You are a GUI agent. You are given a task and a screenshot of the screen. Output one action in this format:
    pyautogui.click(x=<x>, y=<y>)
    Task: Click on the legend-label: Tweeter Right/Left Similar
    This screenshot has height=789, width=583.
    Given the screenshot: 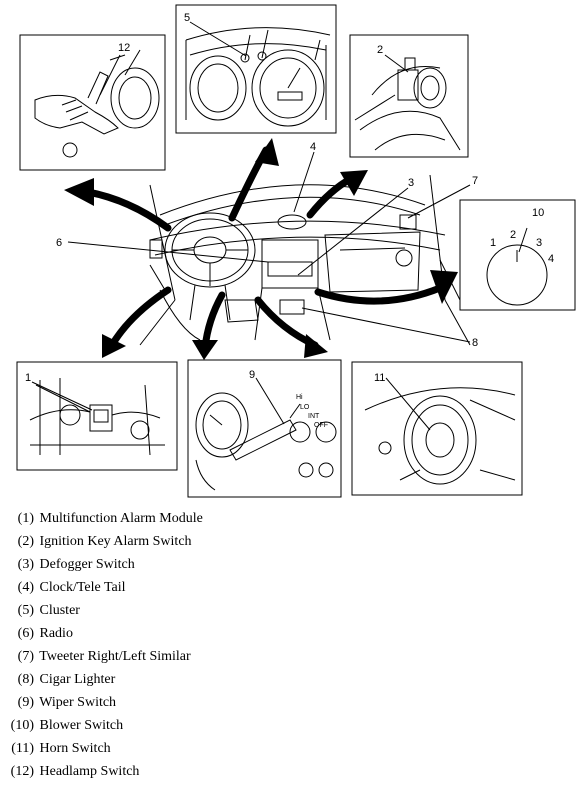 What is the action you would take?
    pyautogui.click(x=115, y=656)
    